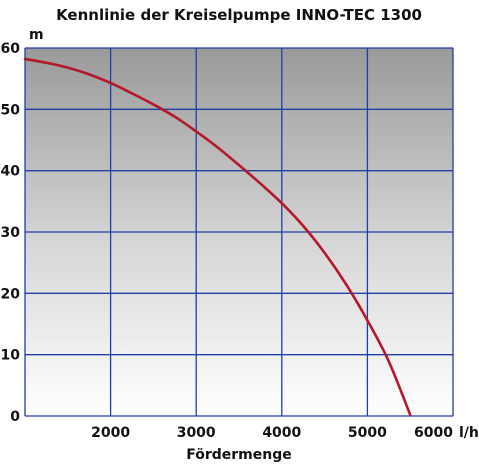 This screenshot has width=479, height=466. I want to click on x-tick-label: 3000, so click(196, 433).